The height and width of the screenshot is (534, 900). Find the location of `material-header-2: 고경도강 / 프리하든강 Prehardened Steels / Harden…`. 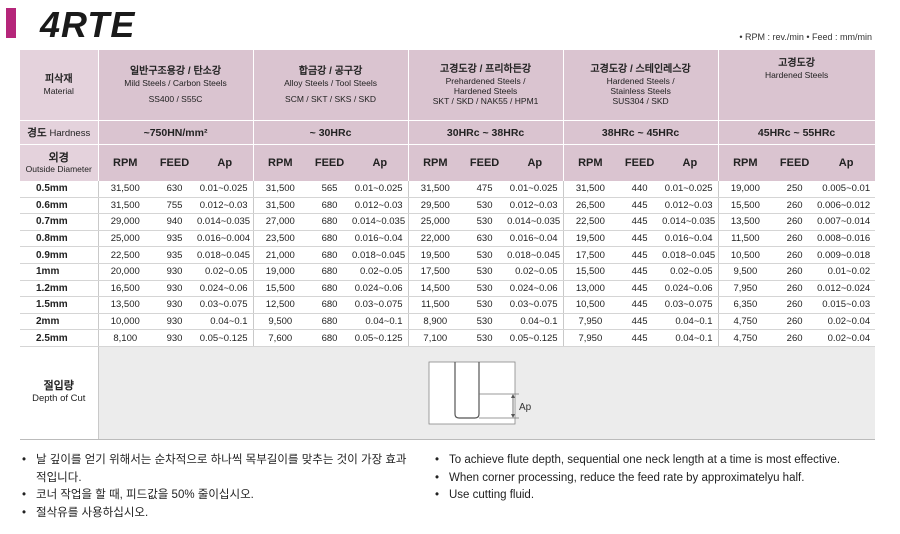

material-header-2: 고경도강 / 프리하든강 Prehardened Steels / Harden… is located at coordinates (486, 85).